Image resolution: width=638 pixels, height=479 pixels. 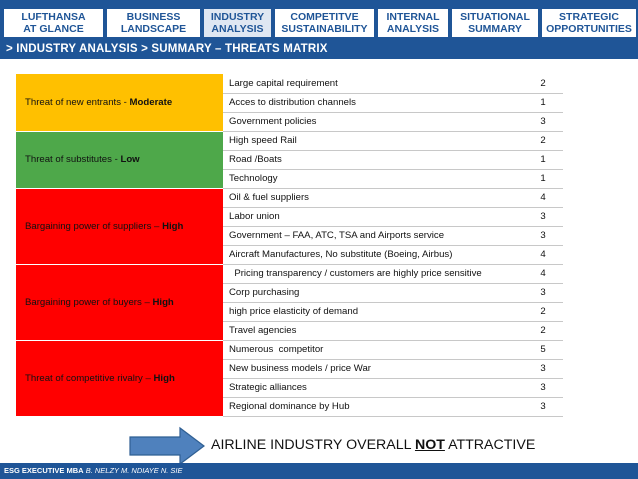 I want to click on tab-industry-analysis: INDUSTRY ANALYSIS, so click(x=237, y=23).